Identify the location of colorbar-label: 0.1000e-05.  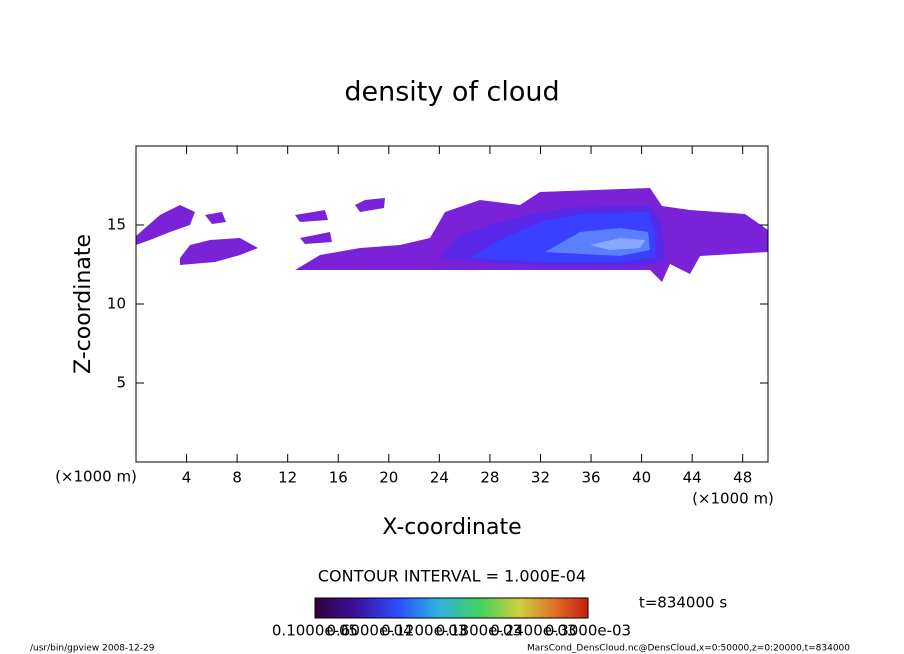
(315, 631).